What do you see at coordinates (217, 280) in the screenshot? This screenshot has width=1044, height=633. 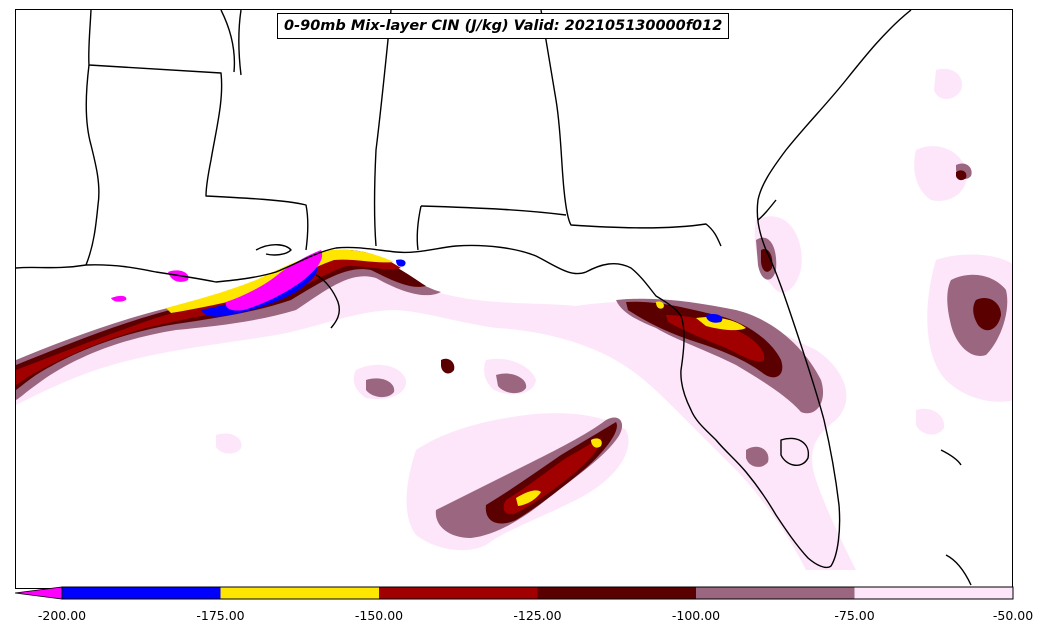 I see `cin-shading-magenta` at bounding box center [217, 280].